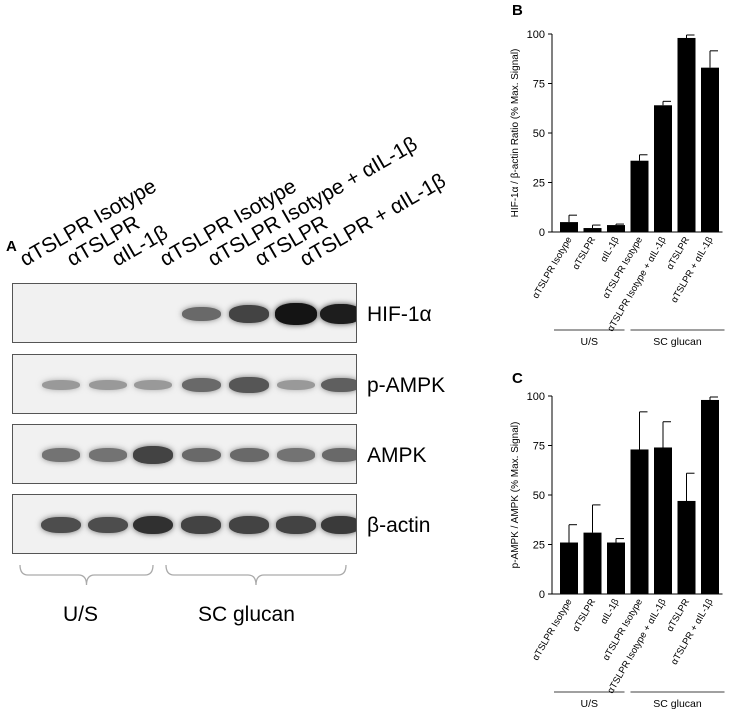 The width and height of the screenshot is (754, 722). Describe the element at coordinates (81, 614) in the screenshot. I see `group-label-us: U/S` at that location.